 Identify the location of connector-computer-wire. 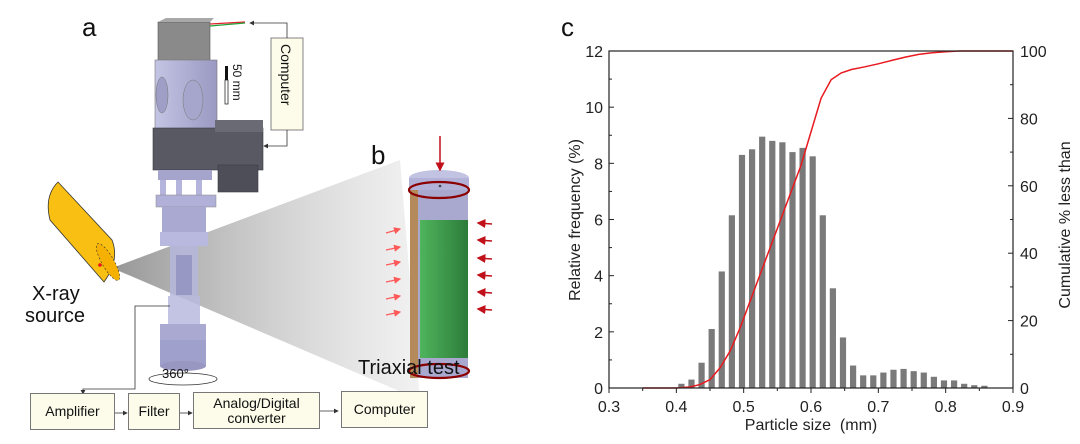
(268, 29).